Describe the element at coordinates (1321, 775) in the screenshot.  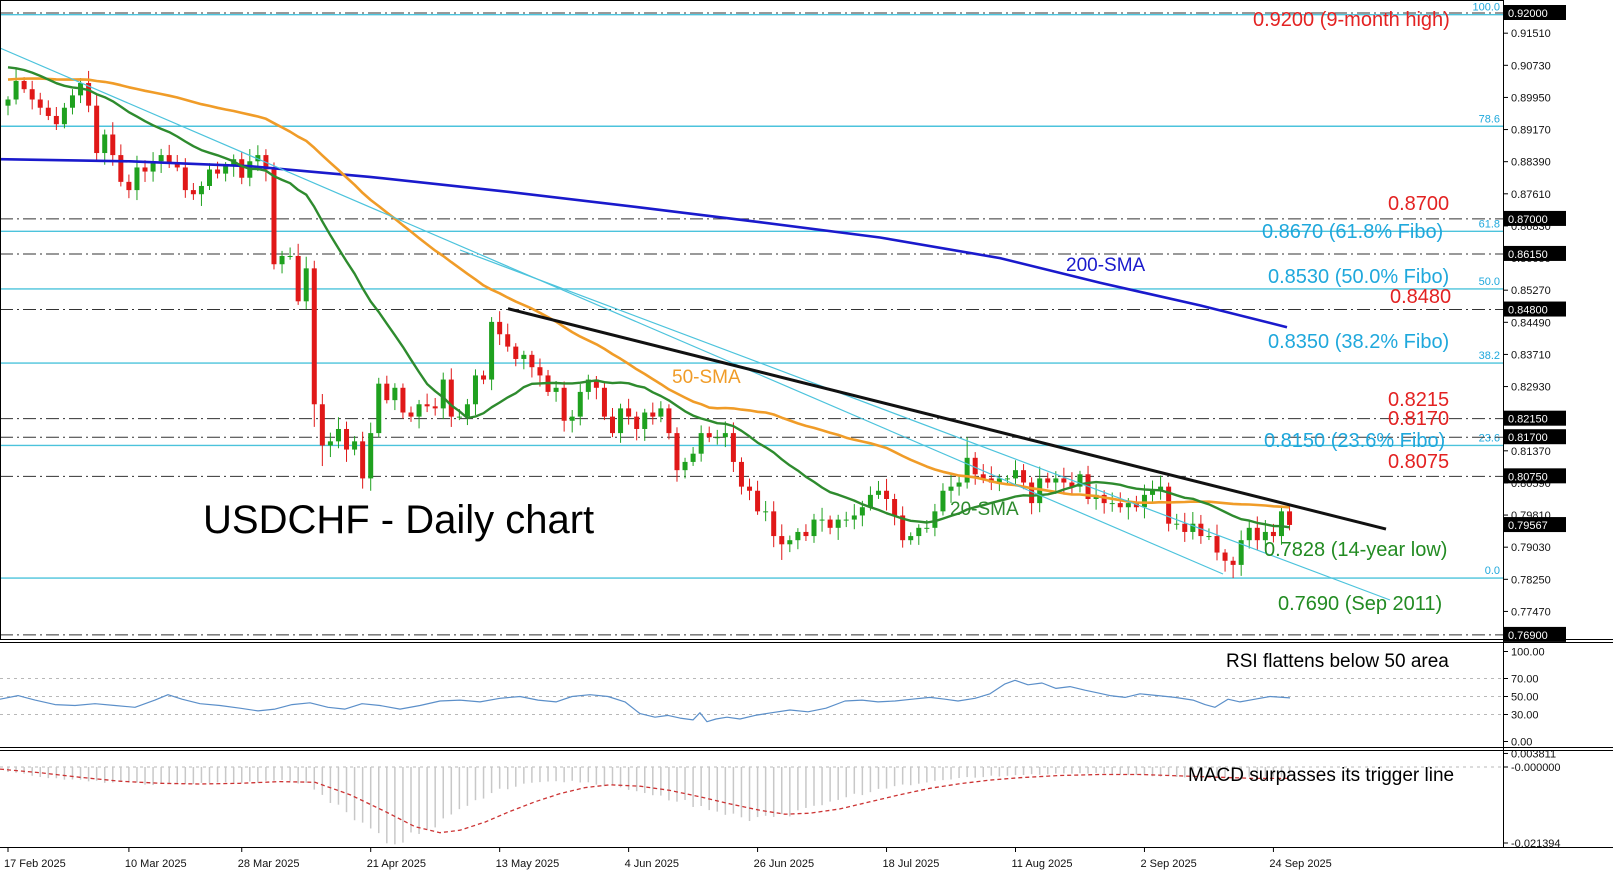
I see `chart-annotation-16: MACD surpasses its trigger line` at that location.